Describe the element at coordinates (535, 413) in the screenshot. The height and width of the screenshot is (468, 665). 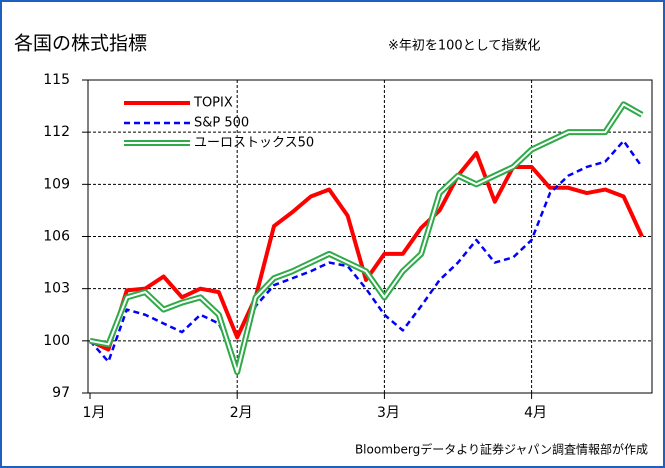
I see `x-tick-label: 4月` at that location.